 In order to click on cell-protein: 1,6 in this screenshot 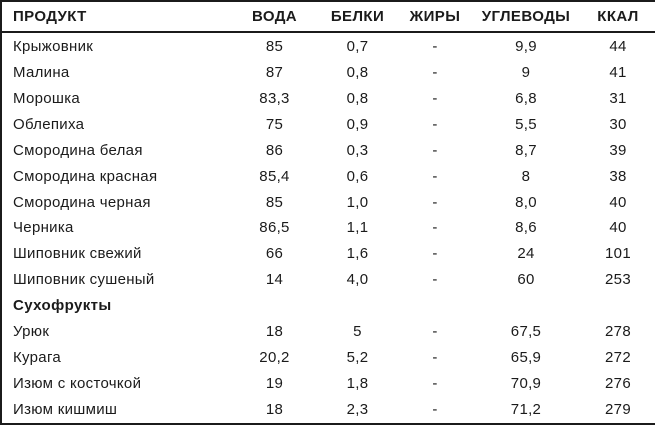, I will do `click(357, 254)`.